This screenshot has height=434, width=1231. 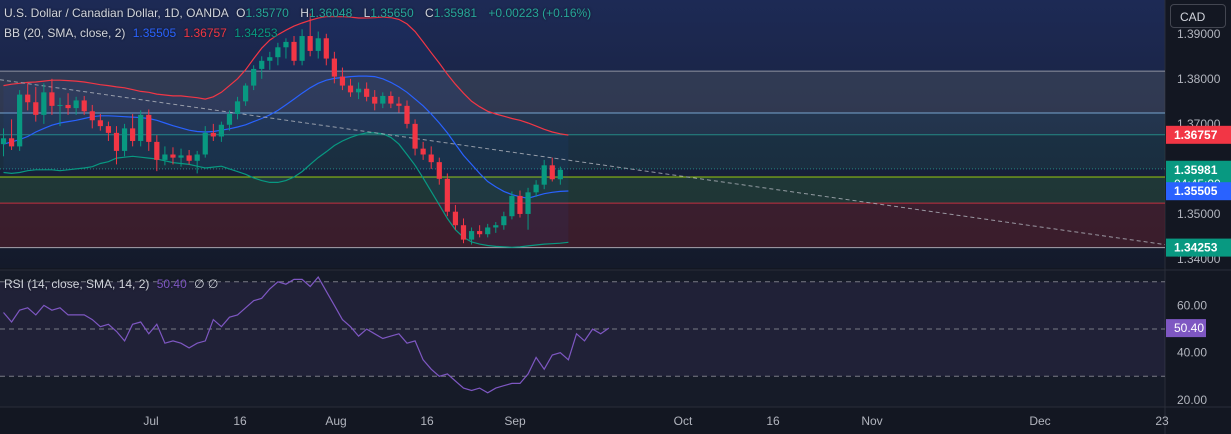 I want to click on rsi-value: 50.40, so click(x=171, y=284).